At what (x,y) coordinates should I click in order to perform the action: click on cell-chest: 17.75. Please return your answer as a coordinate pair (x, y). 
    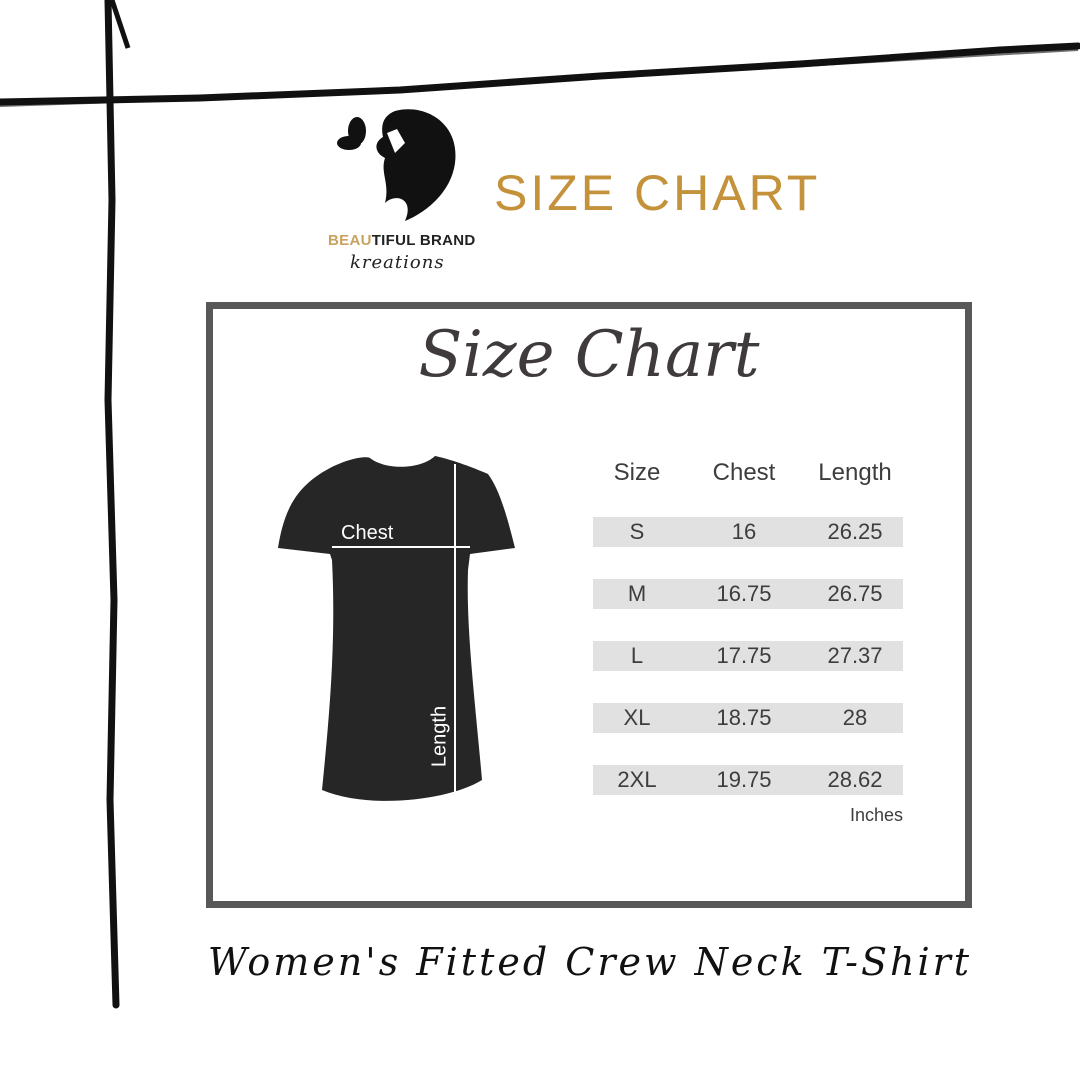
    Looking at the image, I should click on (744, 655).